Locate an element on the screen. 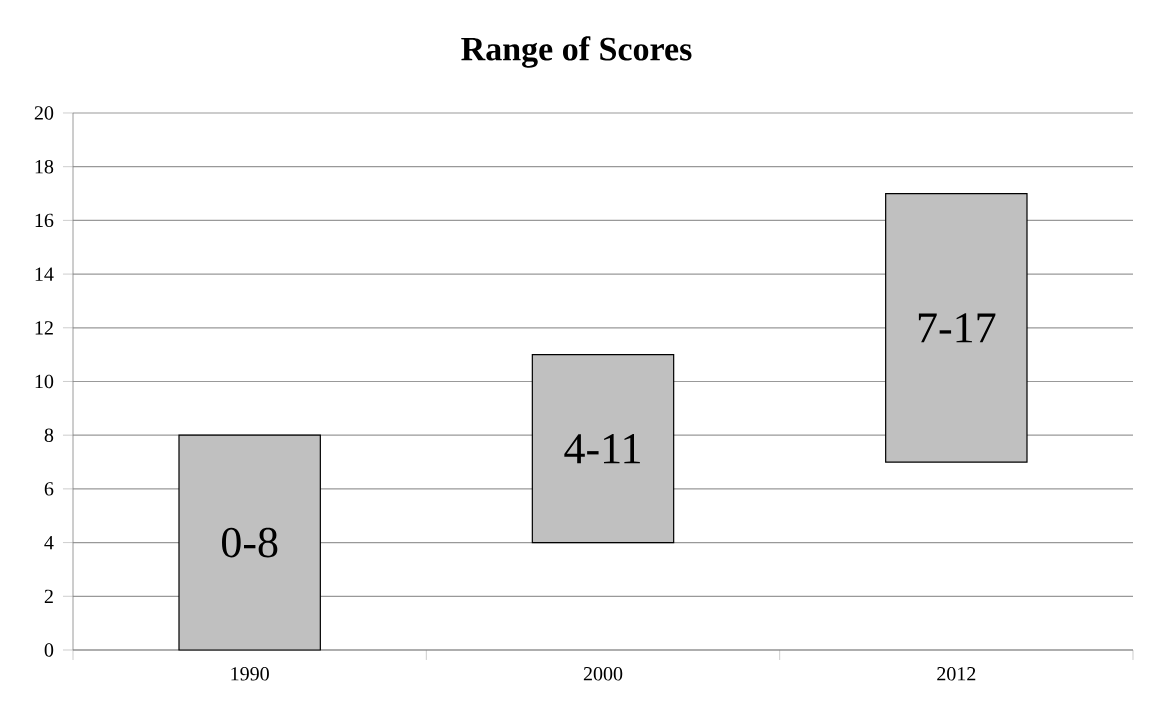 The width and height of the screenshot is (1153, 715). y-tick-label: 4 is located at coordinates (49, 542).